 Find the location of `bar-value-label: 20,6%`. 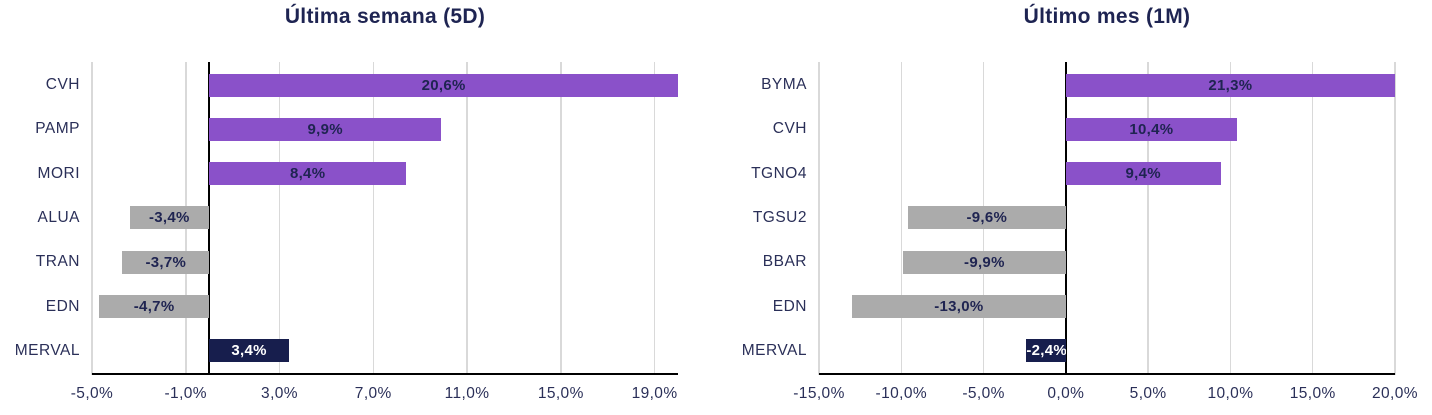

bar-value-label: 20,6% is located at coordinates (443, 85).